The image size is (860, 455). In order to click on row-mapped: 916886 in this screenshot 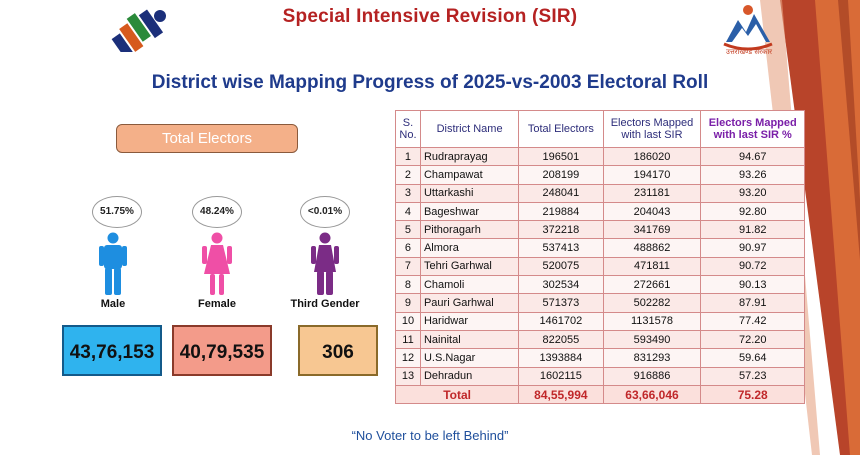, I will do `click(652, 376)`.